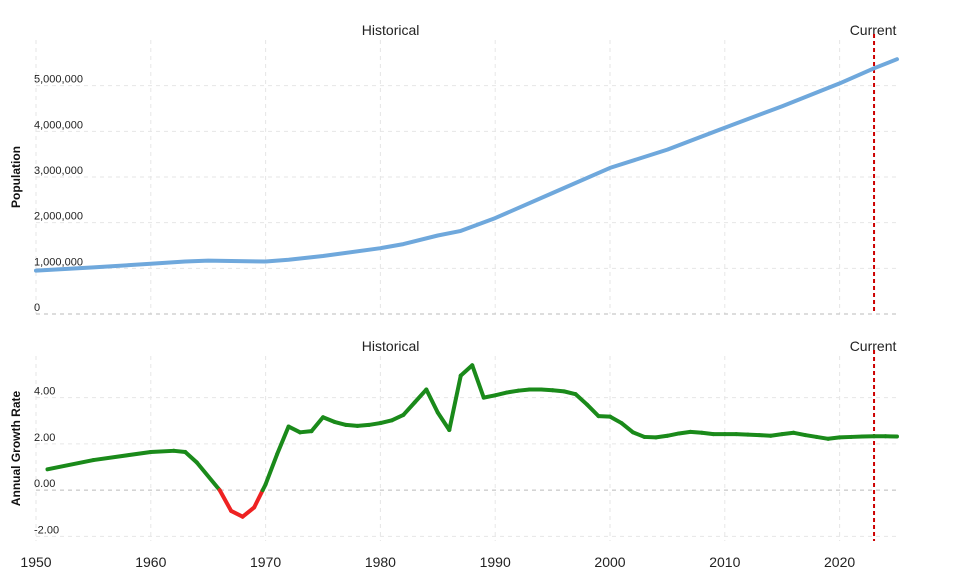 The width and height of the screenshot is (978, 578). Describe the element at coordinates (16, 177) in the screenshot. I see `population-y-axis-label: Population` at that location.